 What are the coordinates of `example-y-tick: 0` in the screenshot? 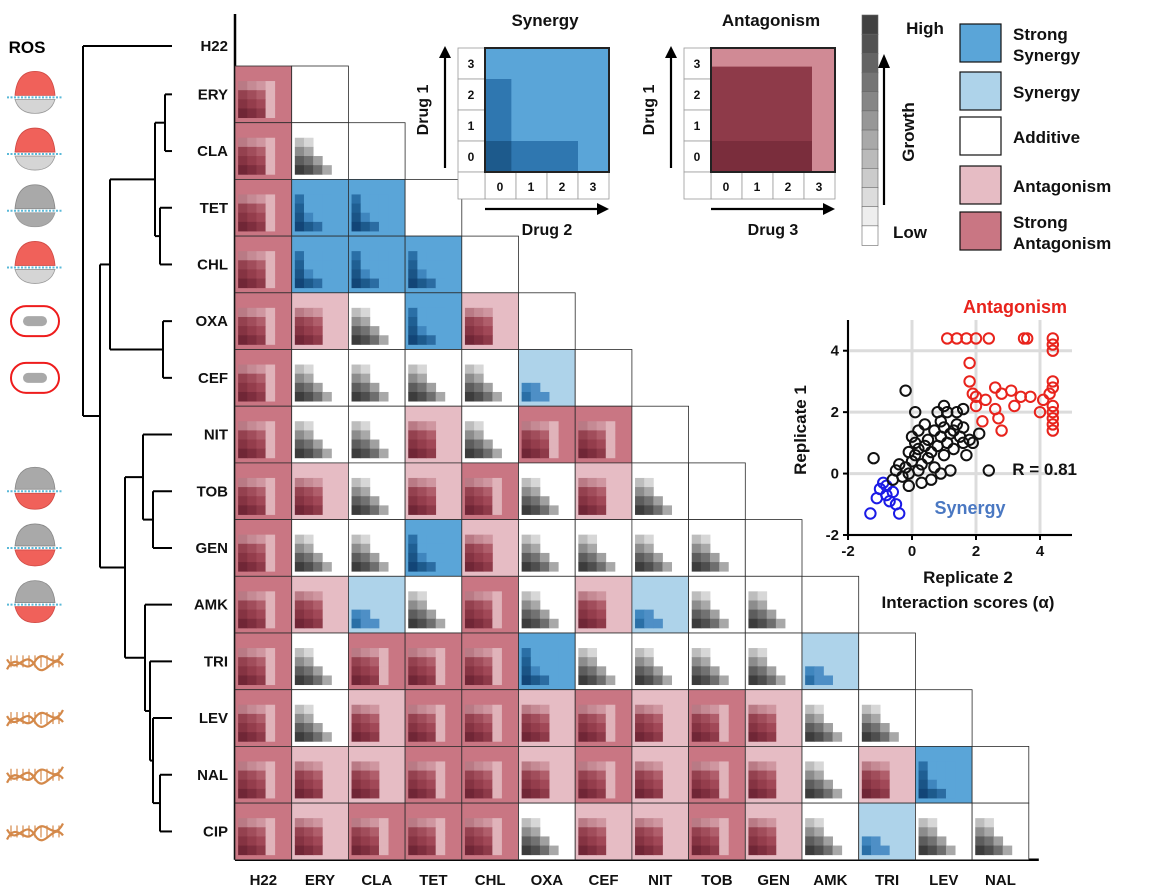 It's located at (471, 157).